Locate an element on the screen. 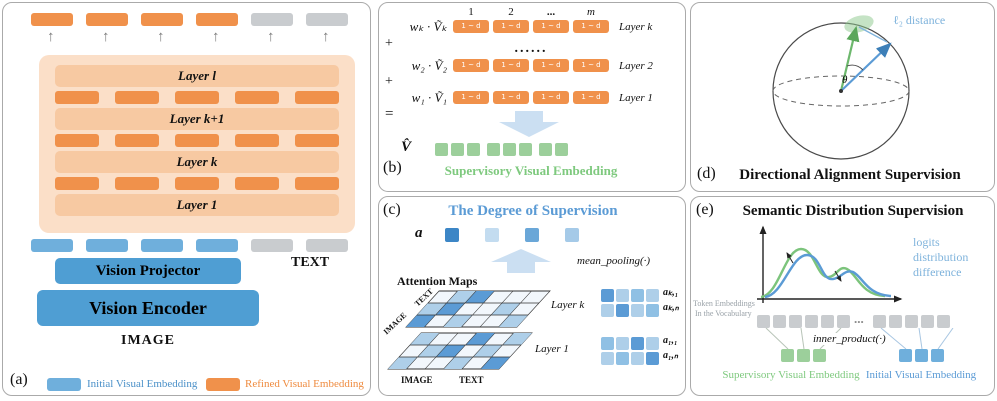  row-layer-label: Layer k is located at coordinates (636, 27).